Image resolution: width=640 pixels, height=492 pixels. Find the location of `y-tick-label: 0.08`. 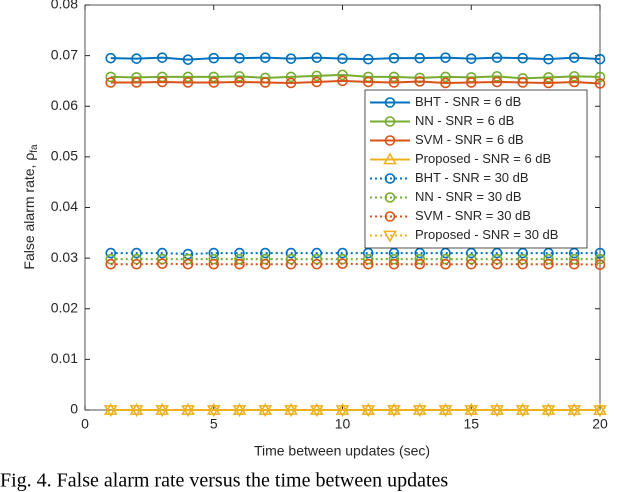

y-tick-label: 0.08 is located at coordinates (64, 6).